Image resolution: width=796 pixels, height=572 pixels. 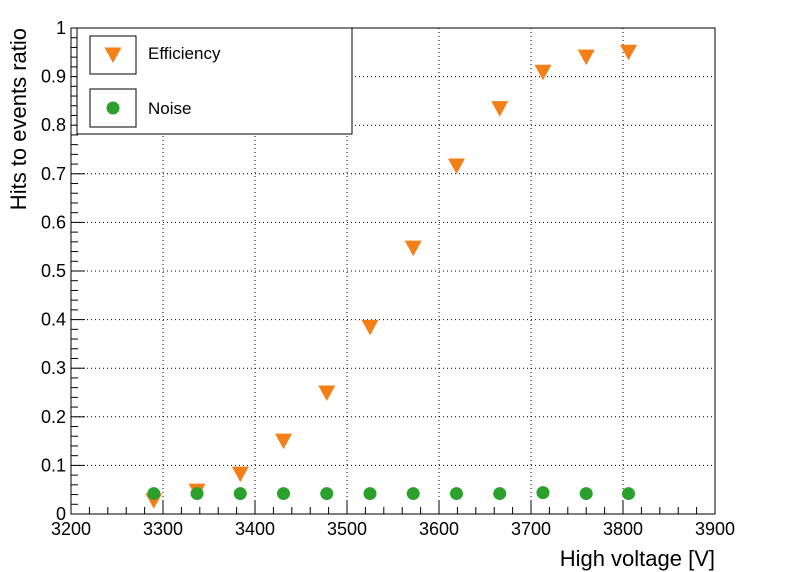 What do you see at coordinates (347, 529) in the screenshot?
I see `x-tick-label: 3500` at bounding box center [347, 529].